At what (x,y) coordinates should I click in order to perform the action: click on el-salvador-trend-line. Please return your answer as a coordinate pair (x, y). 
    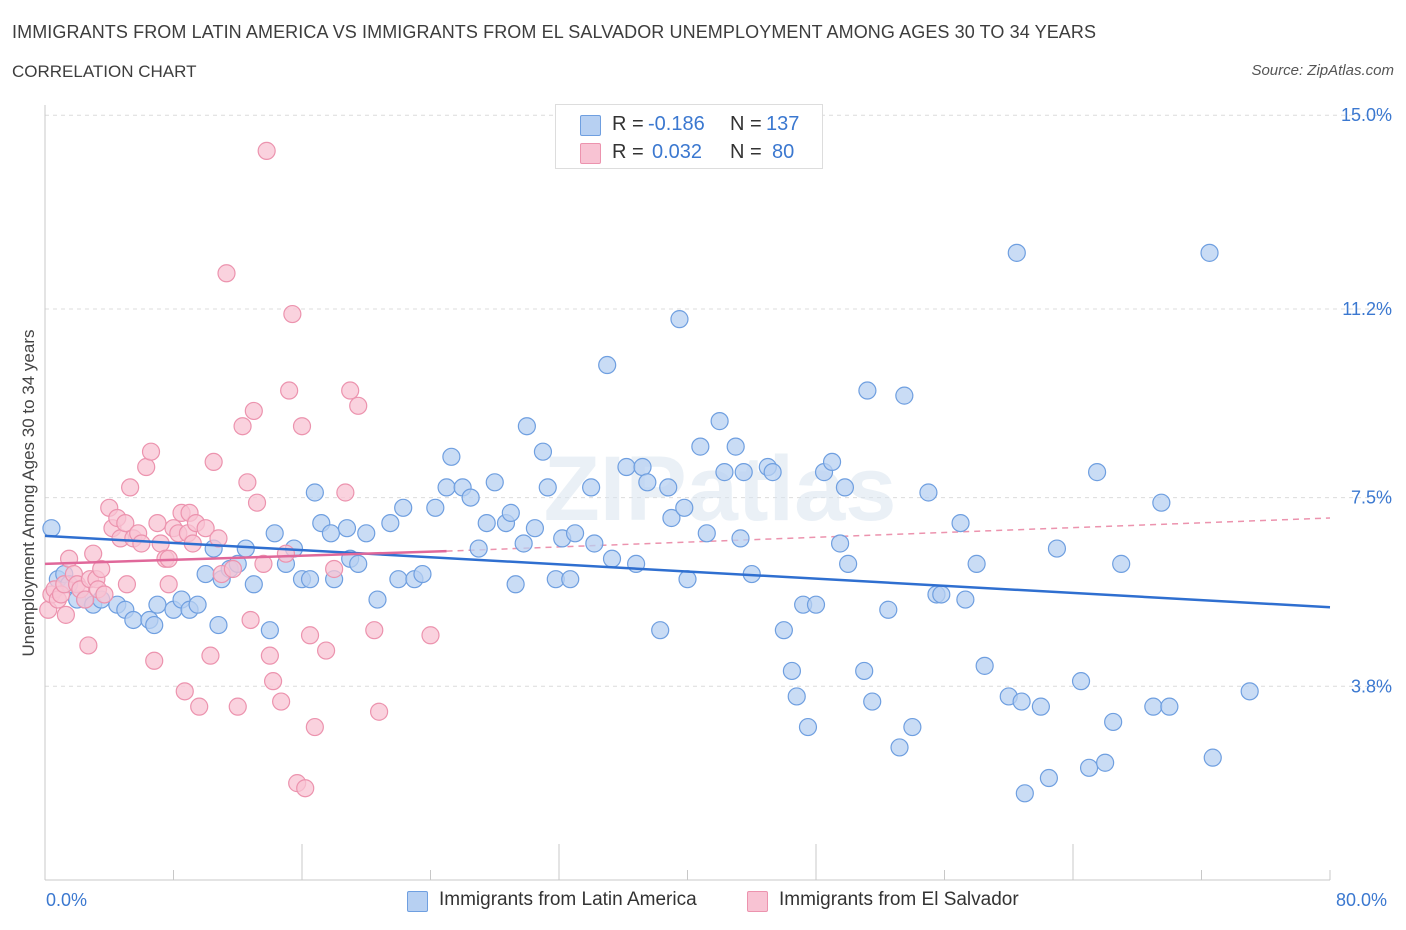
    Looking at the image, I should click on (245, 557).